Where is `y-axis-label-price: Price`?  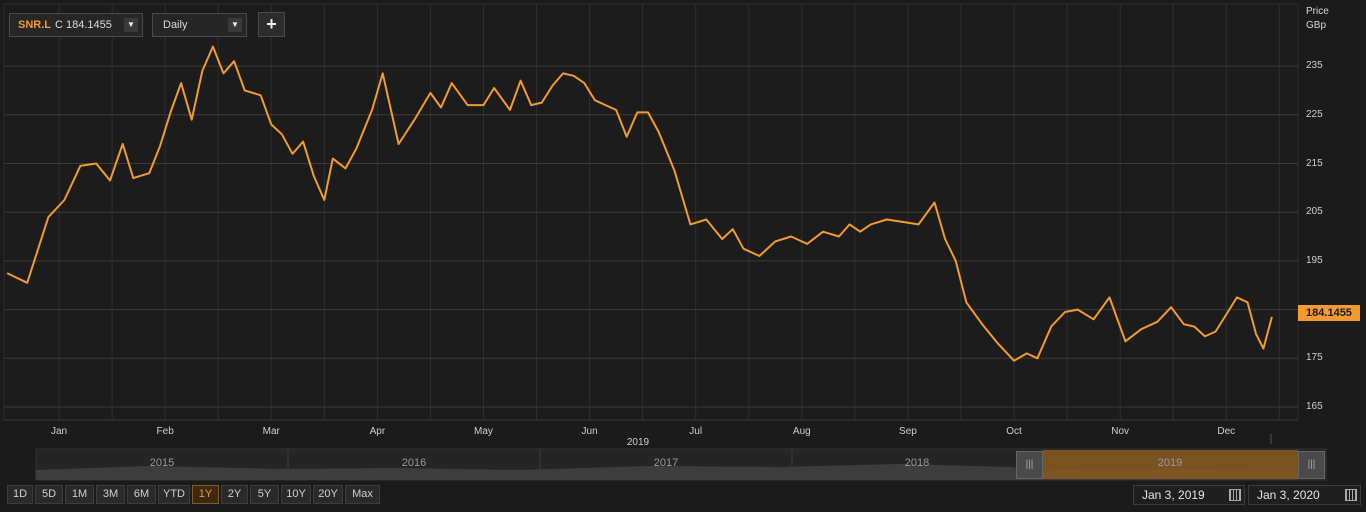
y-axis-label-price: Price is located at coordinates (1317, 11).